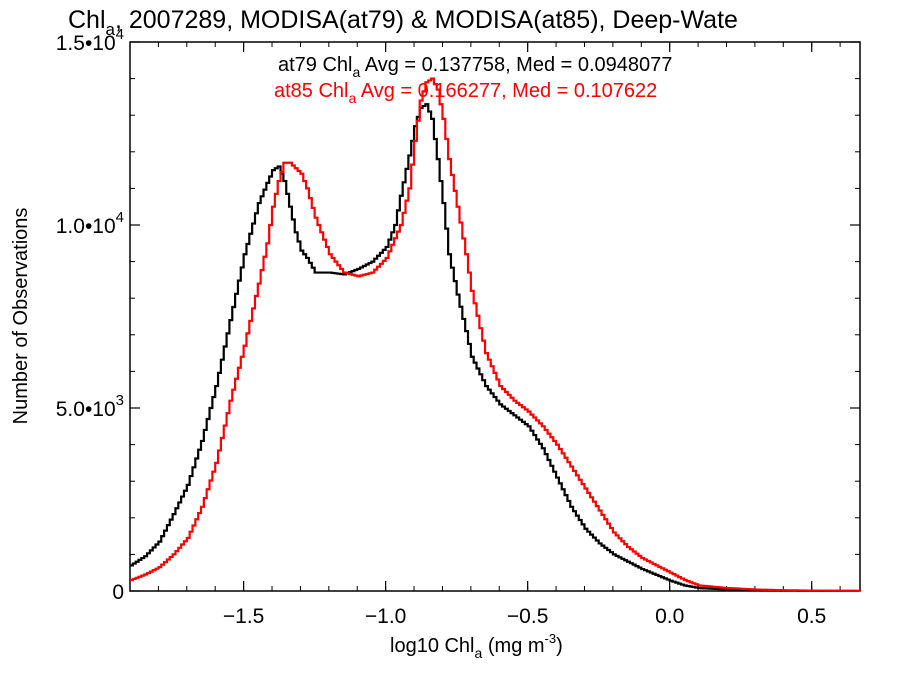  I want to click on stat-annotation-at85: at85 Chla Avg = 0.166277, Med = 0.107622, so click(465, 93).